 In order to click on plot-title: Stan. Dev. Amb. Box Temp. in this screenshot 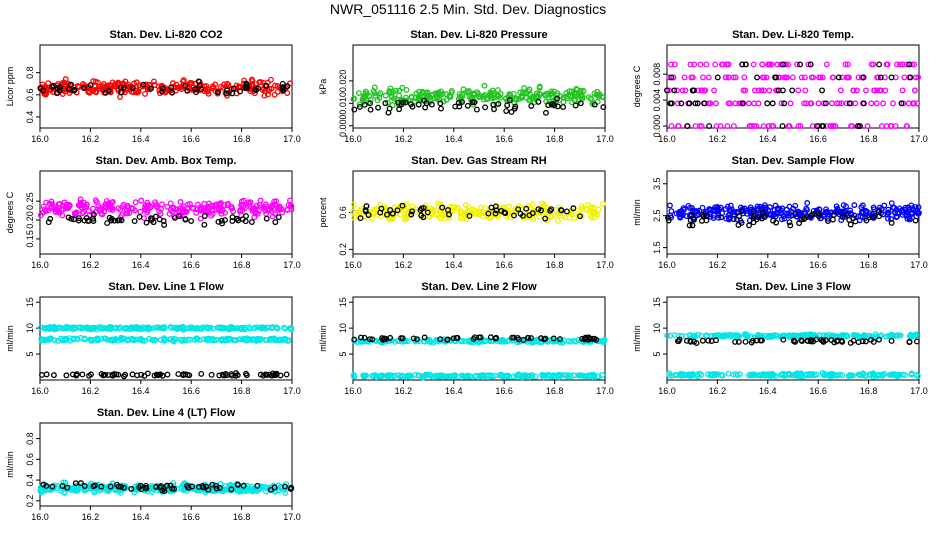, I will do `click(166, 161)`.